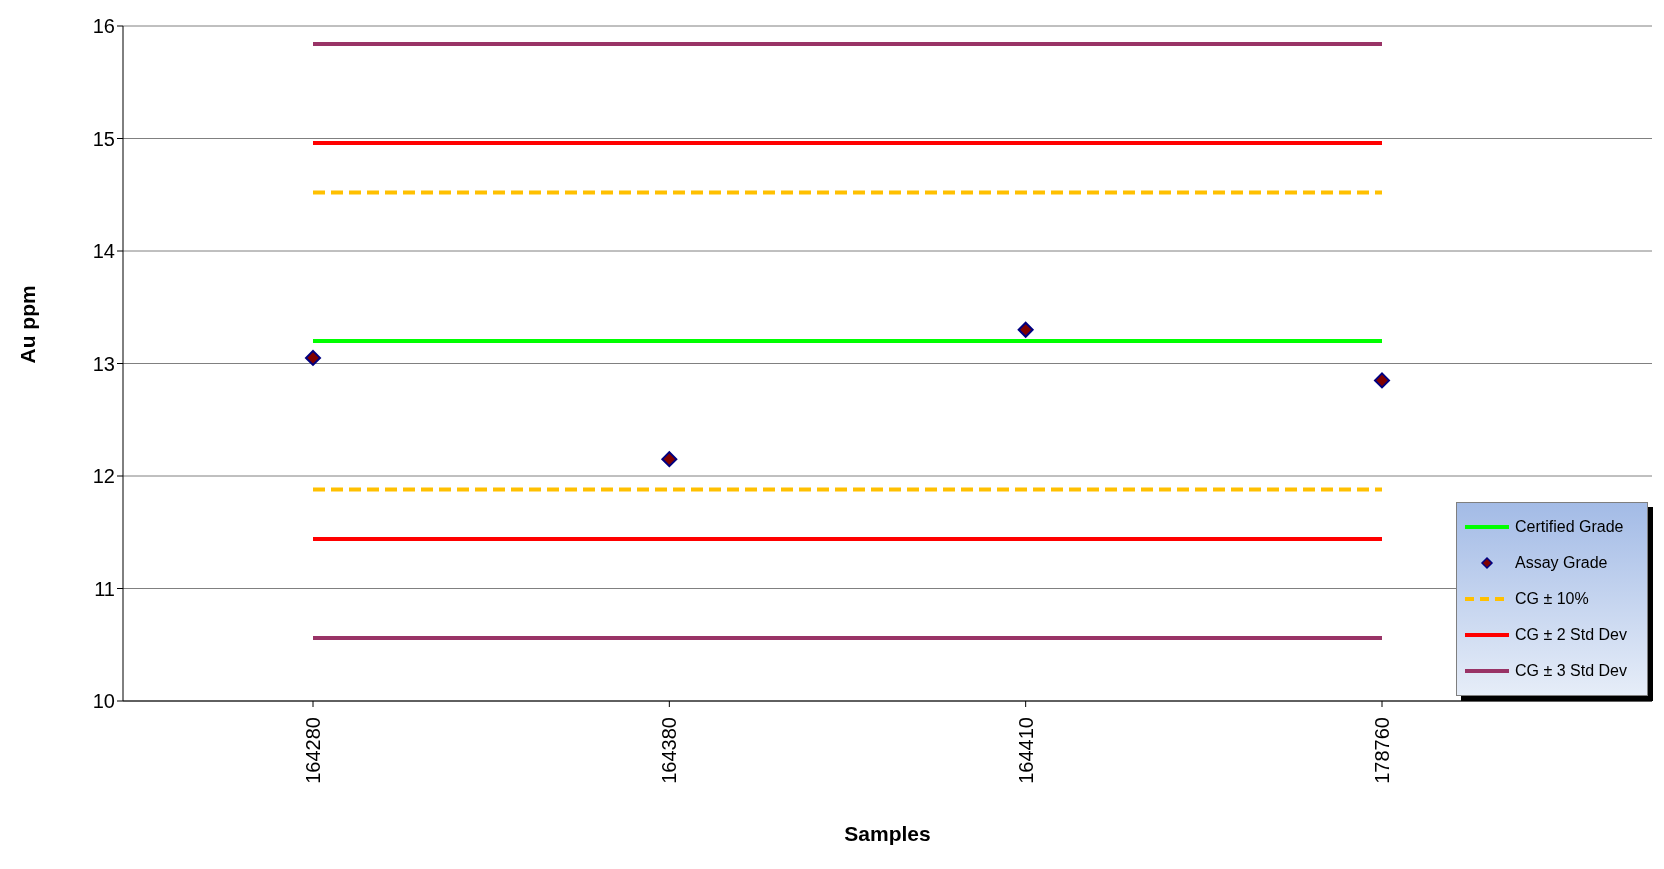 This screenshot has width=1664, height=869. Describe the element at coordinates (1569, 527) in the screenshot. I see `legend-label: Certified Grade` at that location.